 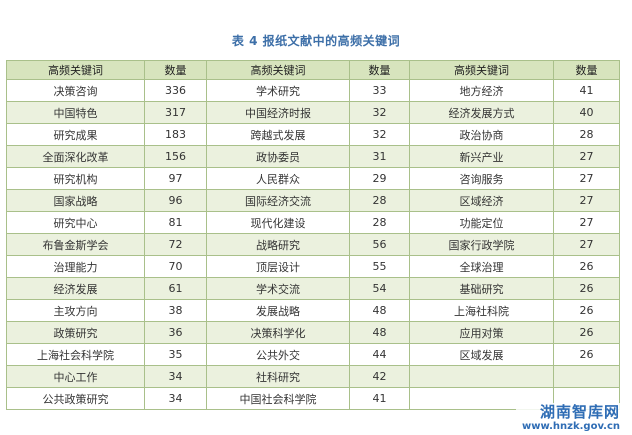 I want to click on keyword-cell: 新兴产业, so click(x=481, y=156).